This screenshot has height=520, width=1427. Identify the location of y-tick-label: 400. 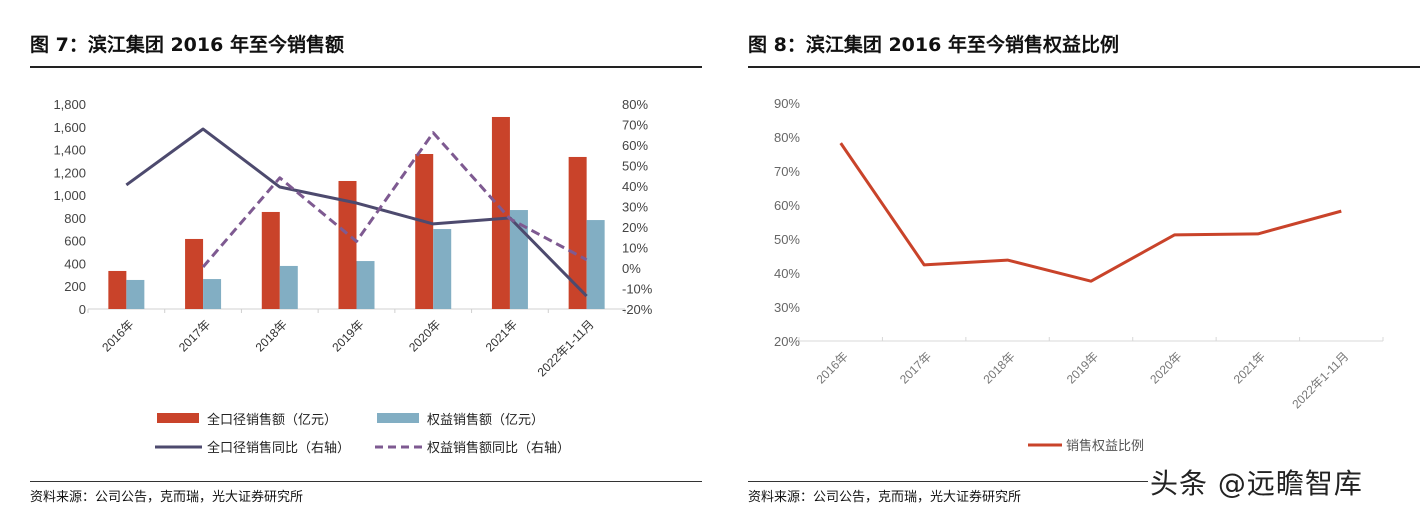
(75, 263).